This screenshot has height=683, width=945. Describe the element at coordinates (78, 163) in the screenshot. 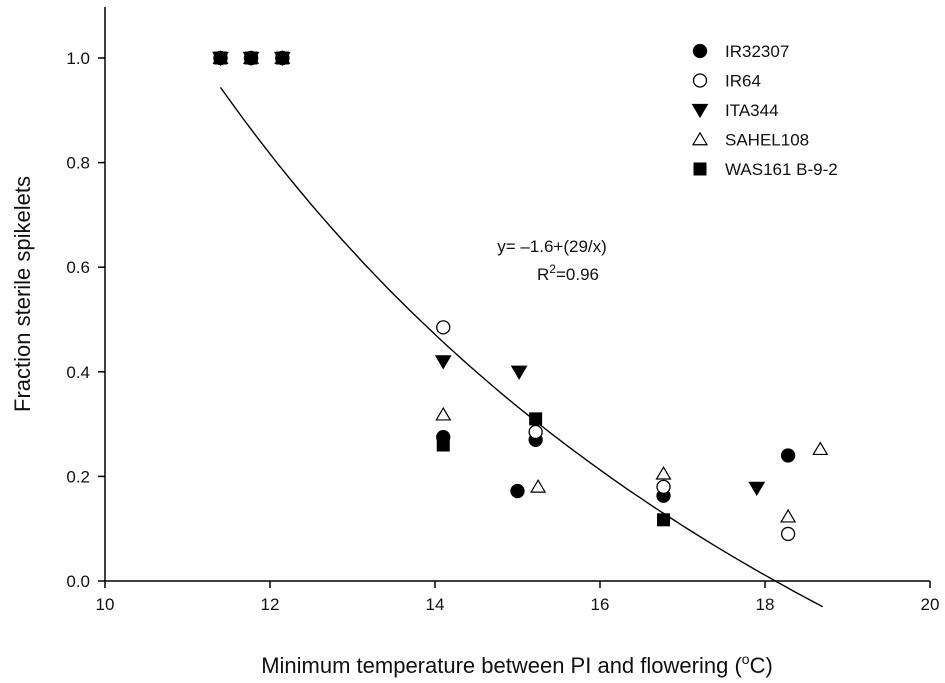

I see `y-tick-label: 0.8` at that location.